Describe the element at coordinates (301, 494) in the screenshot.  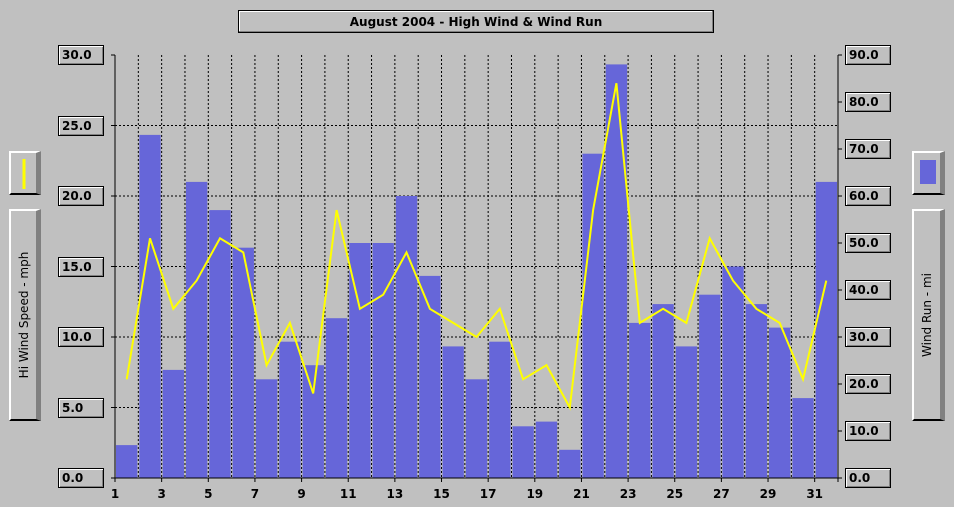
I see `x-tick-label: 9` at that location.